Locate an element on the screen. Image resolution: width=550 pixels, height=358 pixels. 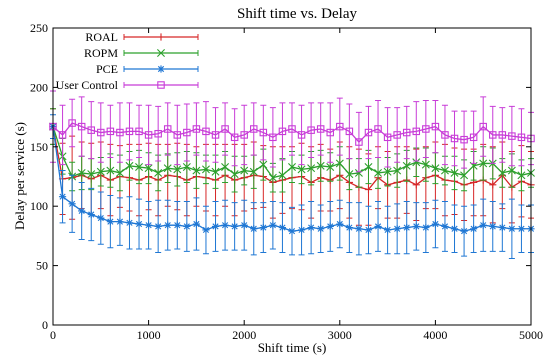
legend-cap-pce is located at coordinates (161, 69).